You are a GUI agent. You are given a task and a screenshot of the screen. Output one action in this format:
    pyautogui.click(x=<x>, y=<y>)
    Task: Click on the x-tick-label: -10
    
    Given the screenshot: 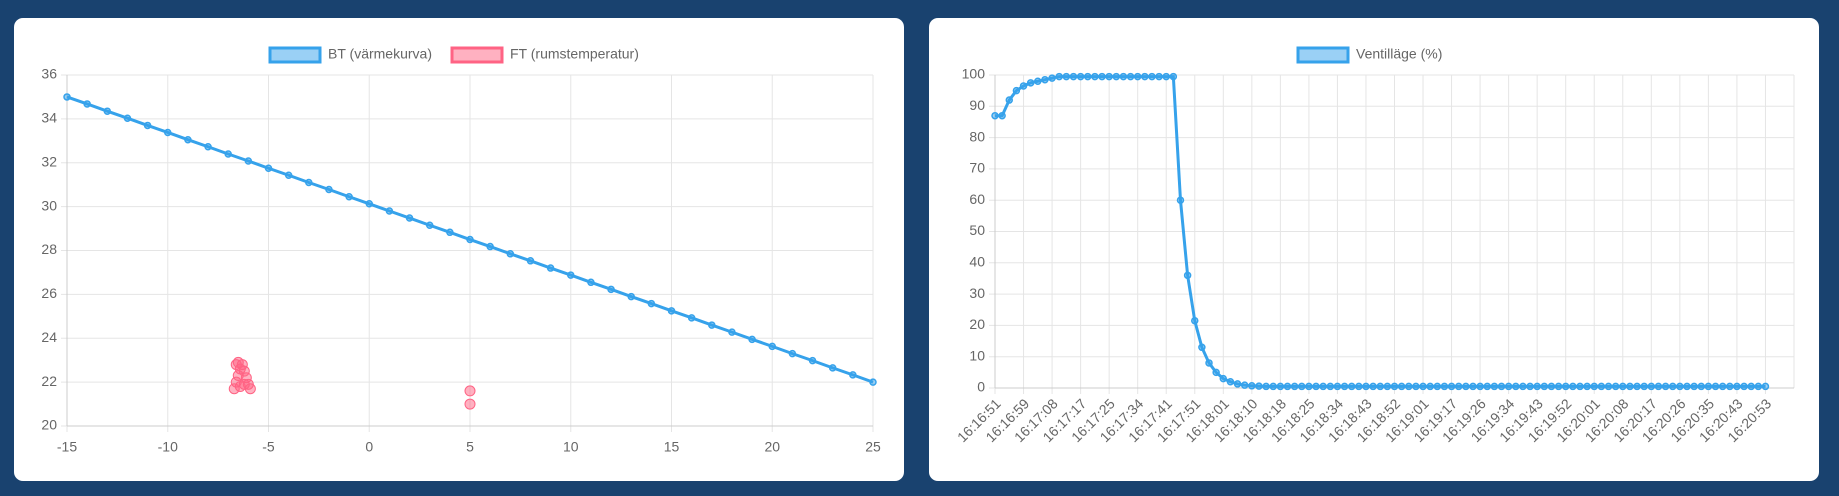 What is the action you would take?
    pyautogui.click(x=168, y=447)
    